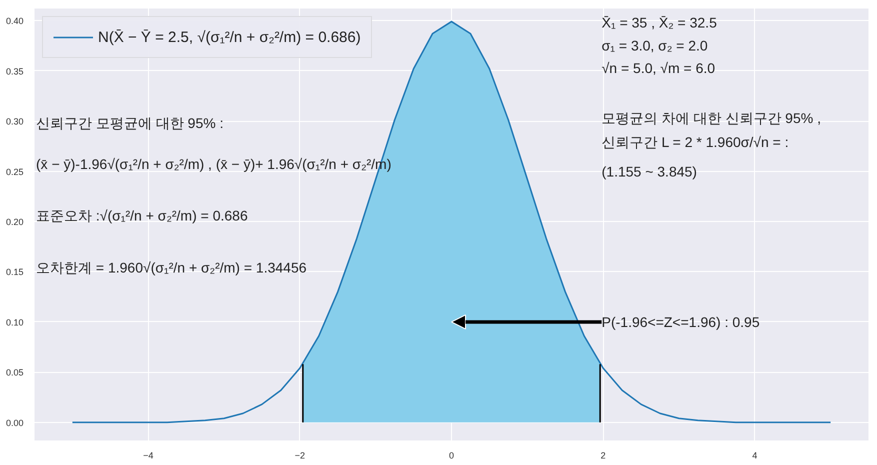 This screenshot has width=877, height=465. Describe the element at coordinates (681, 322) in the screenshot. I see `annotation: P(-1.96<=Z<=1.96) : 0.95` at that location.